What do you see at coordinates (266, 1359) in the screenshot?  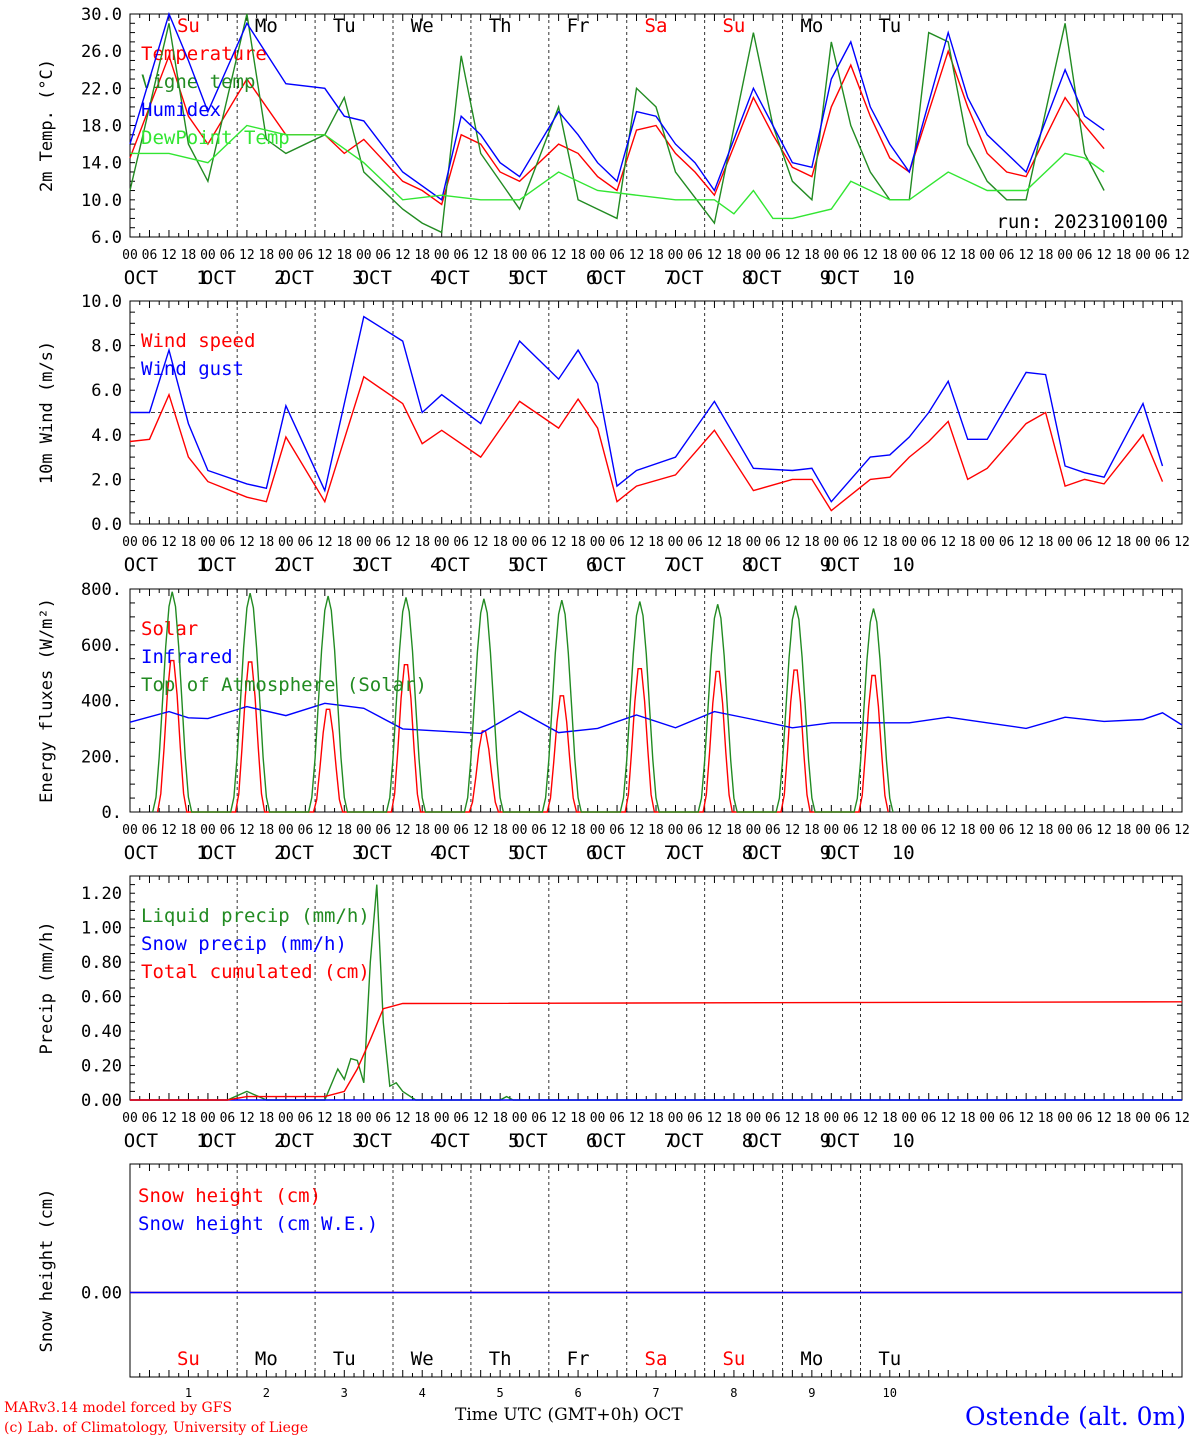 I see `weekday-label: Mo` at bounding box center [266, 1359].